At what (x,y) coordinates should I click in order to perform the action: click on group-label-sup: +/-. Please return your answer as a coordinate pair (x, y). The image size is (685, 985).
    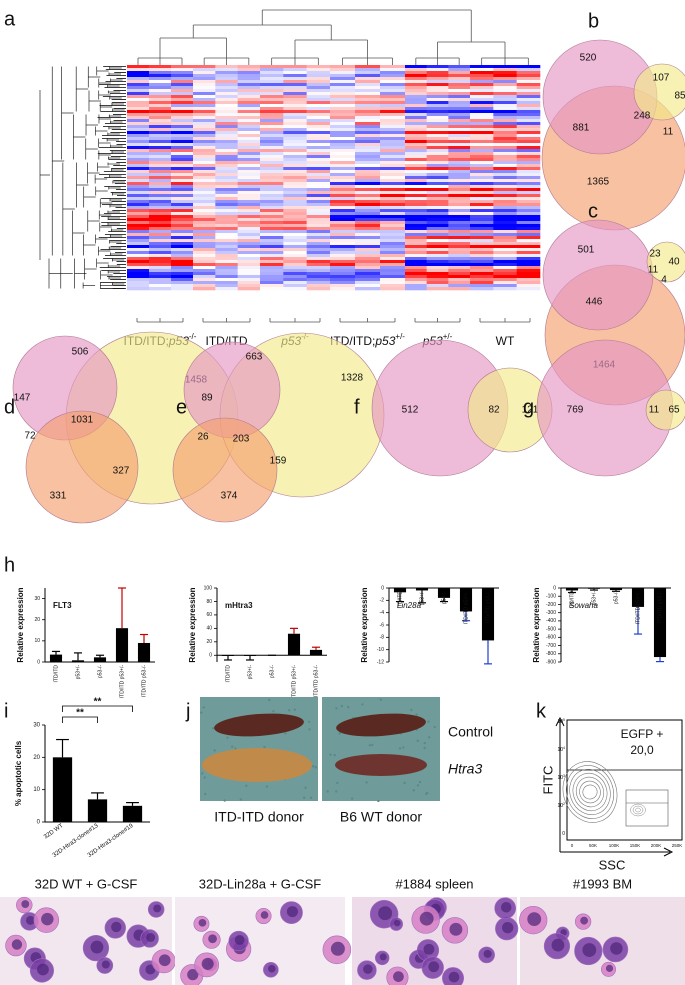
    Looking at the image, I should click on (400, 336).